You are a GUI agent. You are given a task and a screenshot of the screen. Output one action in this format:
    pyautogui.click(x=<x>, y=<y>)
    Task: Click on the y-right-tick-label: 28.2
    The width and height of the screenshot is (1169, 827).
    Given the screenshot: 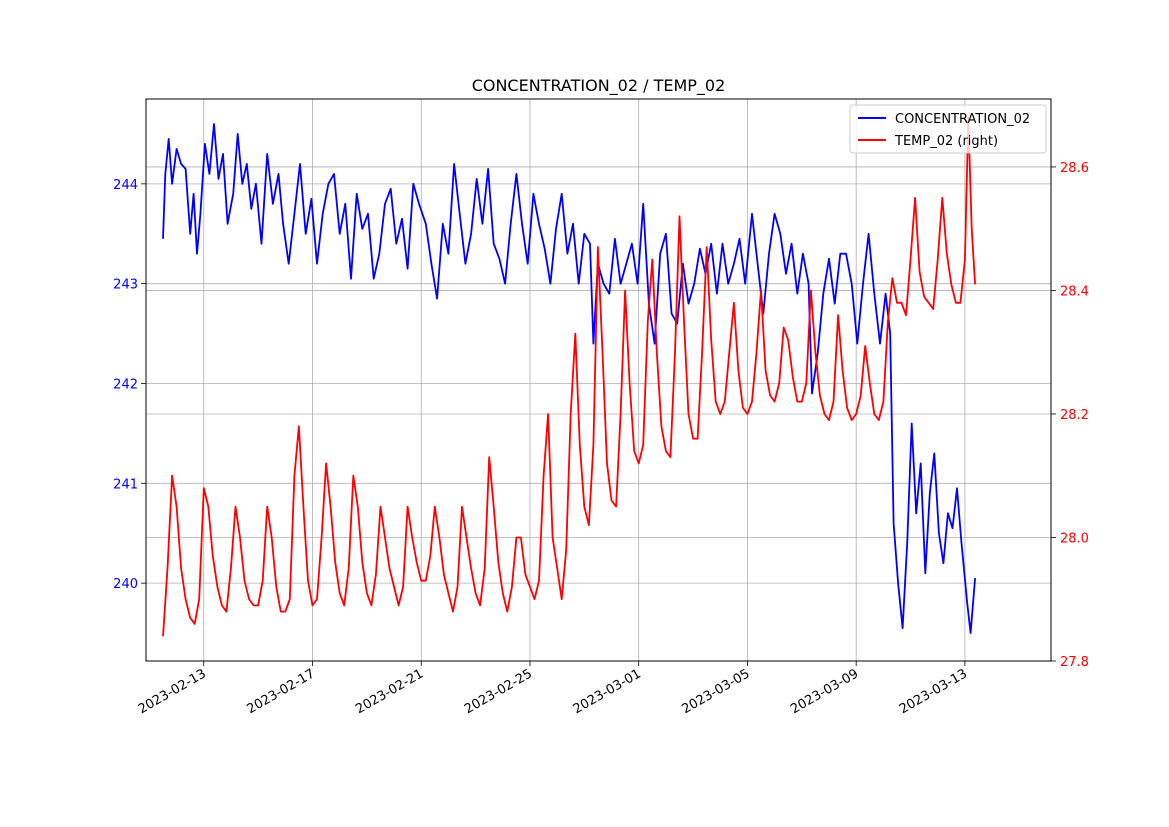 What is the action you would take?
    pyautogui.click(x=1074, y=415)
    